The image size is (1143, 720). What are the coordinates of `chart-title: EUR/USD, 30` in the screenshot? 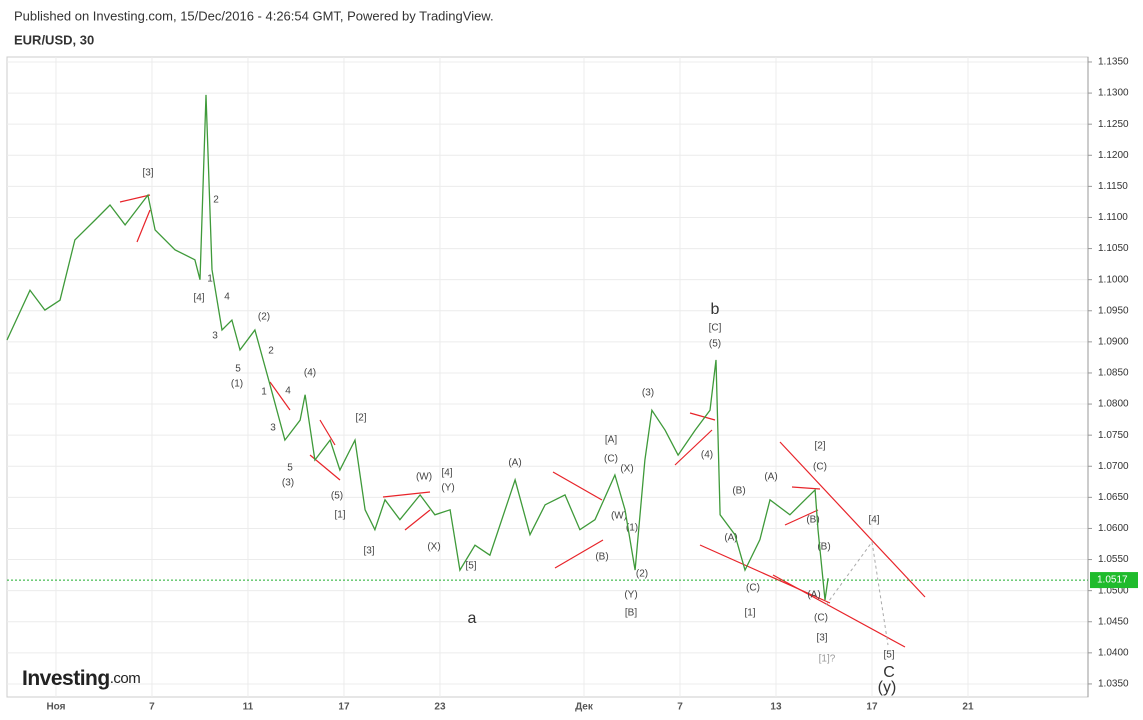 It's located at (54, 39).